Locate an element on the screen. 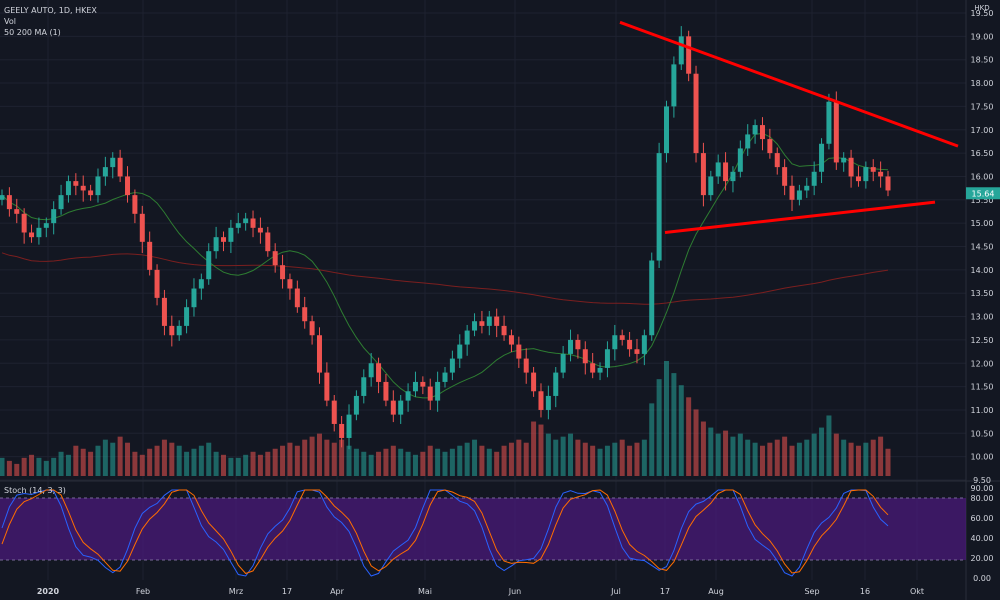 This screenshot has height=600, width=1000. stoch-panel is located at coordinates (483, 533).